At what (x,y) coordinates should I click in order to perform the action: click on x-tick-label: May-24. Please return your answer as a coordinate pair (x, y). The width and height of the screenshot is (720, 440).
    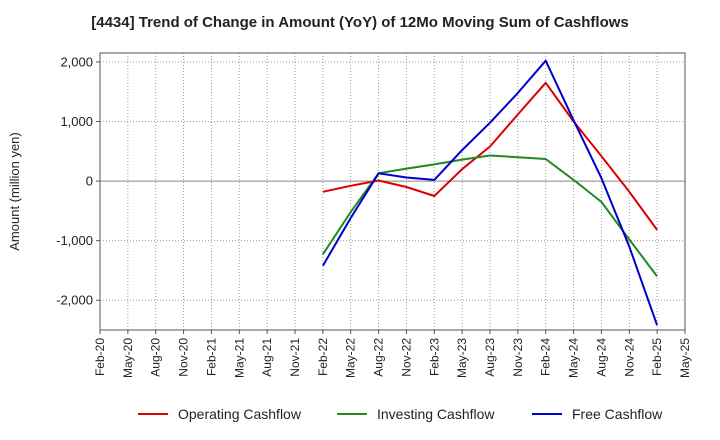
    Looking at the image, I should click on (574, 358).